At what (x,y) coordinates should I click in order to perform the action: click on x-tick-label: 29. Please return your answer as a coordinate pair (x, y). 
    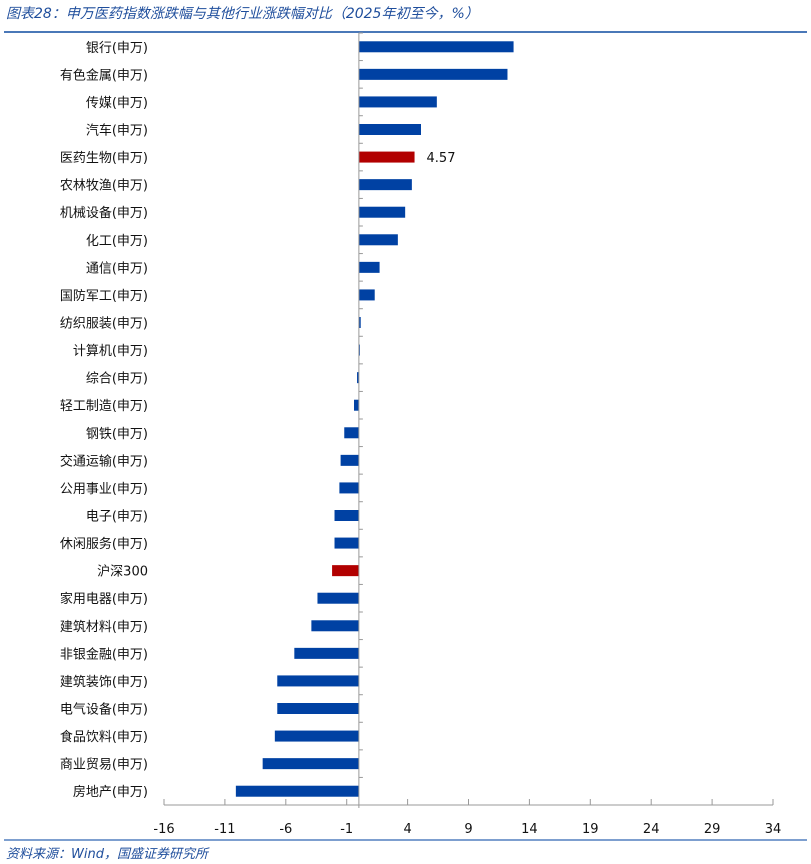
    Looking at the image, I should click on (712, 829).